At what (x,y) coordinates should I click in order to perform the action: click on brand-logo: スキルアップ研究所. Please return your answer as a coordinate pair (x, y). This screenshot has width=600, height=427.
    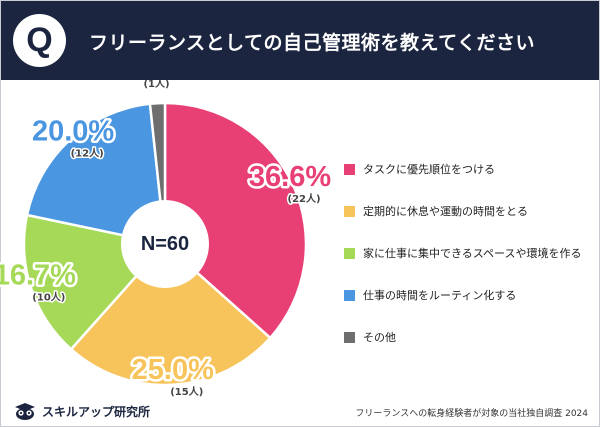
    Looking at the image, I should click on (81, 411).